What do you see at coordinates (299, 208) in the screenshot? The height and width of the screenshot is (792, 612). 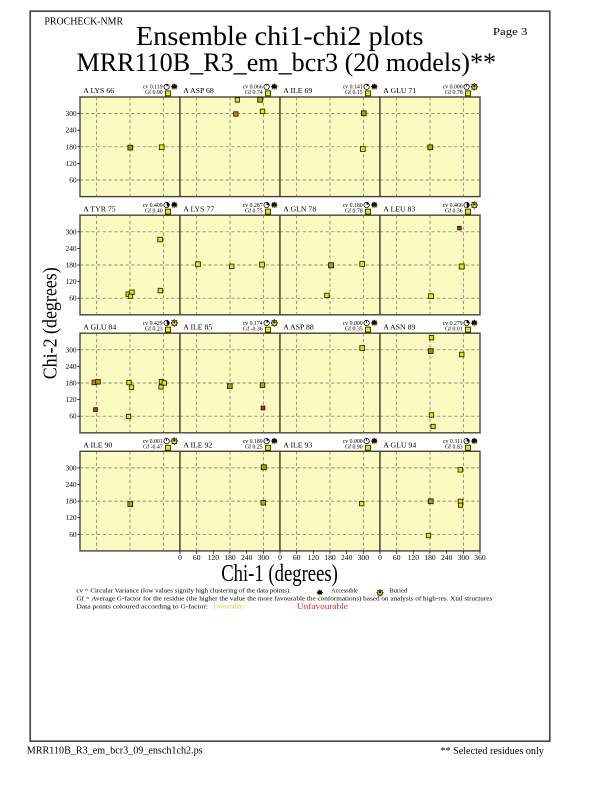 I see `svg-text: A GLN 78` at bounding box center [299, 208].